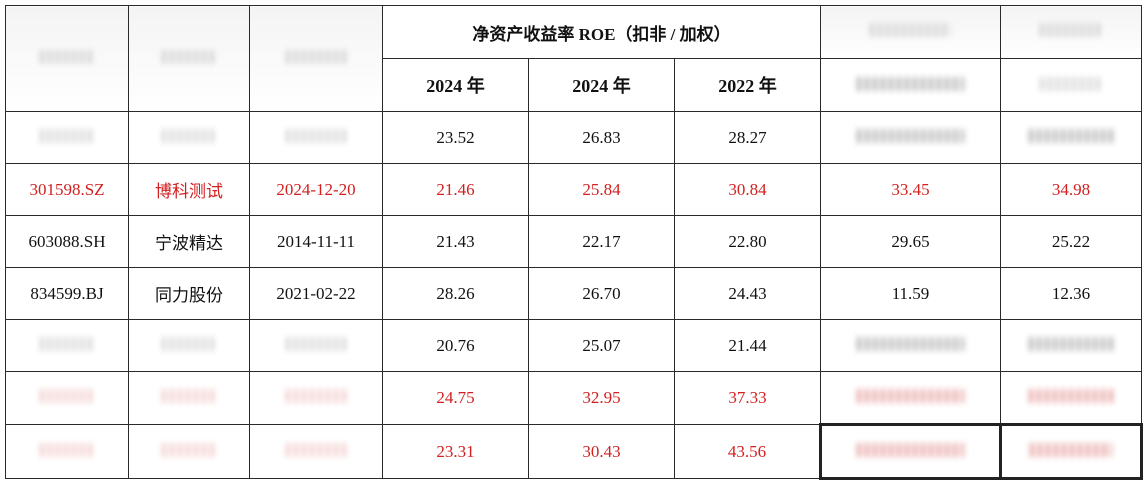 The image size is (1146, 487). I want to click on header-date-blurred, so click(316, 58).